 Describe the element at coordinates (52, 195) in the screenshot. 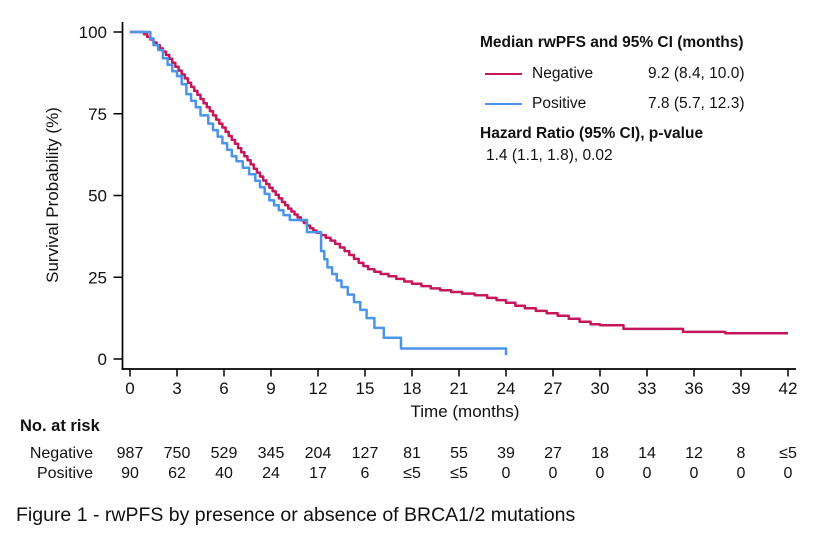

I see `y-axis-title: Survival Probability (%)` at that location.